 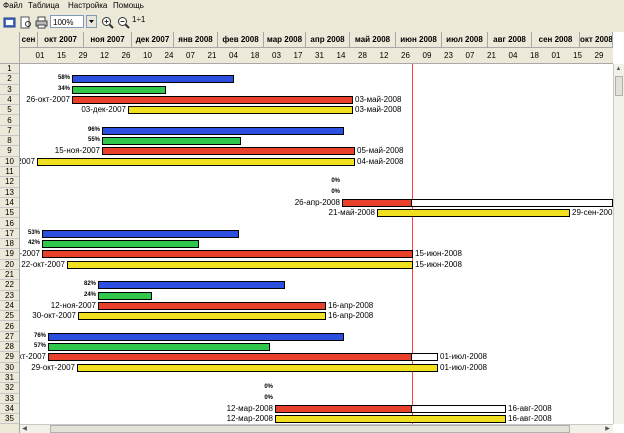 What do you see at coordinates (618, 69) in the screenshot?
I see `scroll-up-icon: ▲` at bounding box center [618, 69].